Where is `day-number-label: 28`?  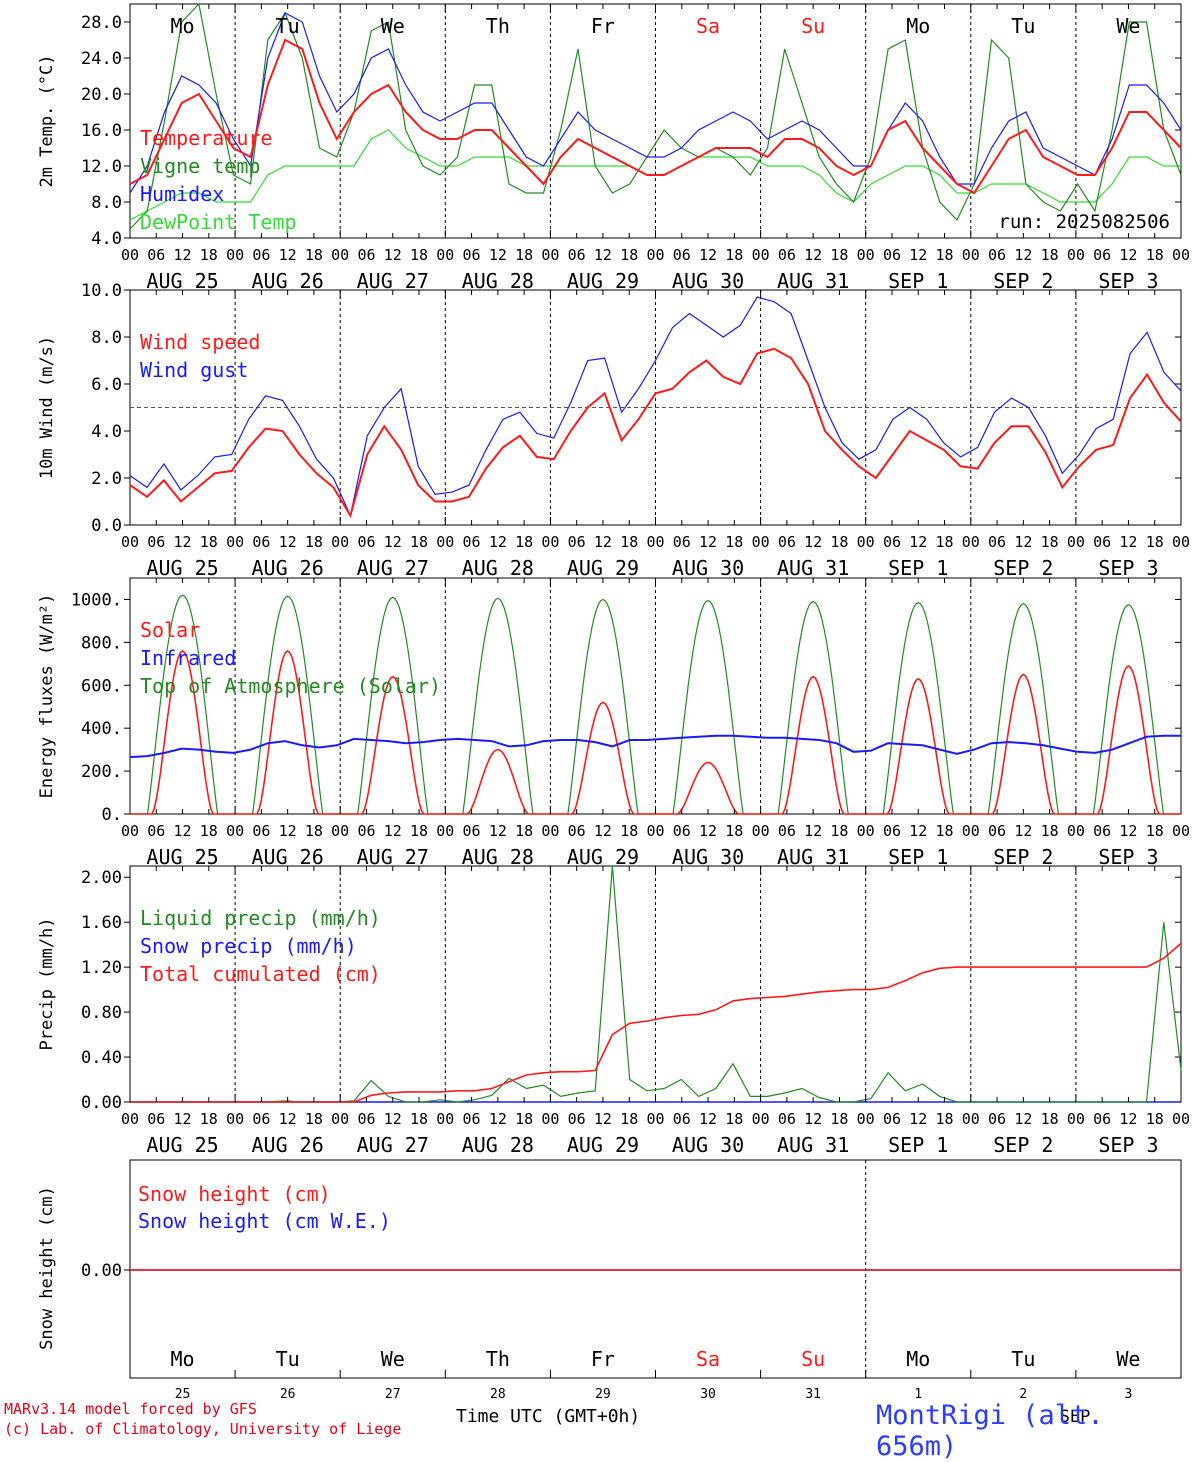
day-number-label: 28 is located at coordinates (498, 1394).